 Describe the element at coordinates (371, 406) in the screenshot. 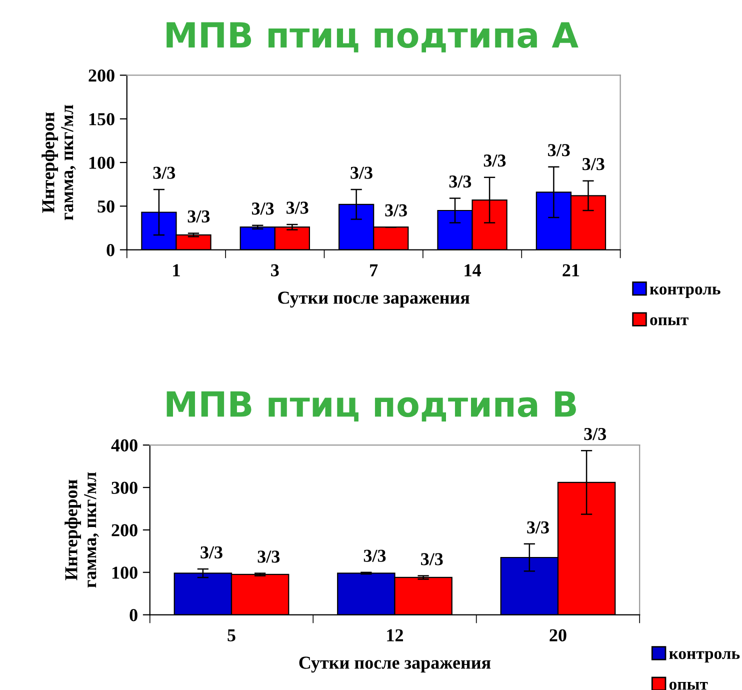

I see `chart-title: МПВ птиц подтипа В` at that location.